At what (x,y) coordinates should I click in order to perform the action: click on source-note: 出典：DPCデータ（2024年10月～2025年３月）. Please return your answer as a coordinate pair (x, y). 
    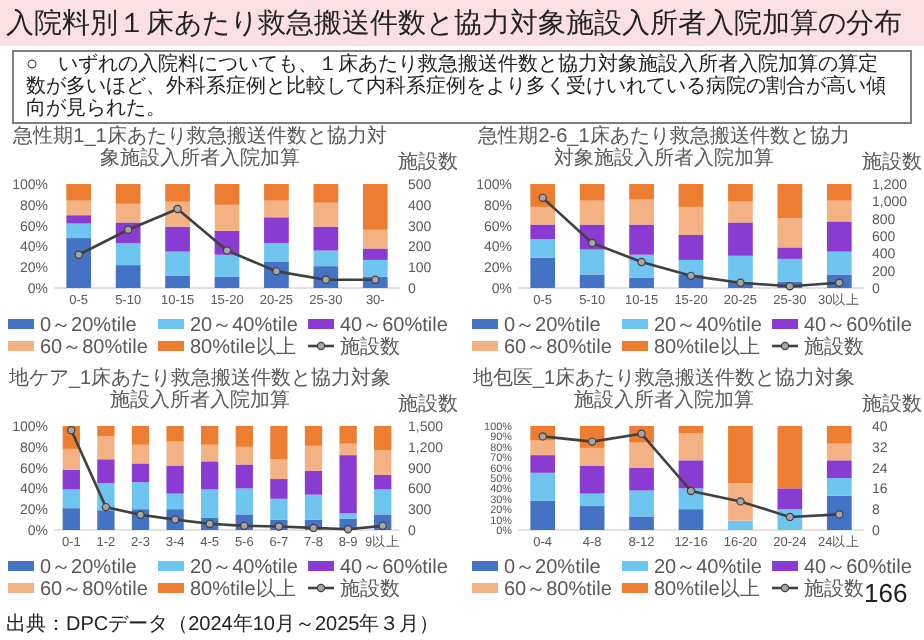
    Looking at the image, I should click on (223, 626).